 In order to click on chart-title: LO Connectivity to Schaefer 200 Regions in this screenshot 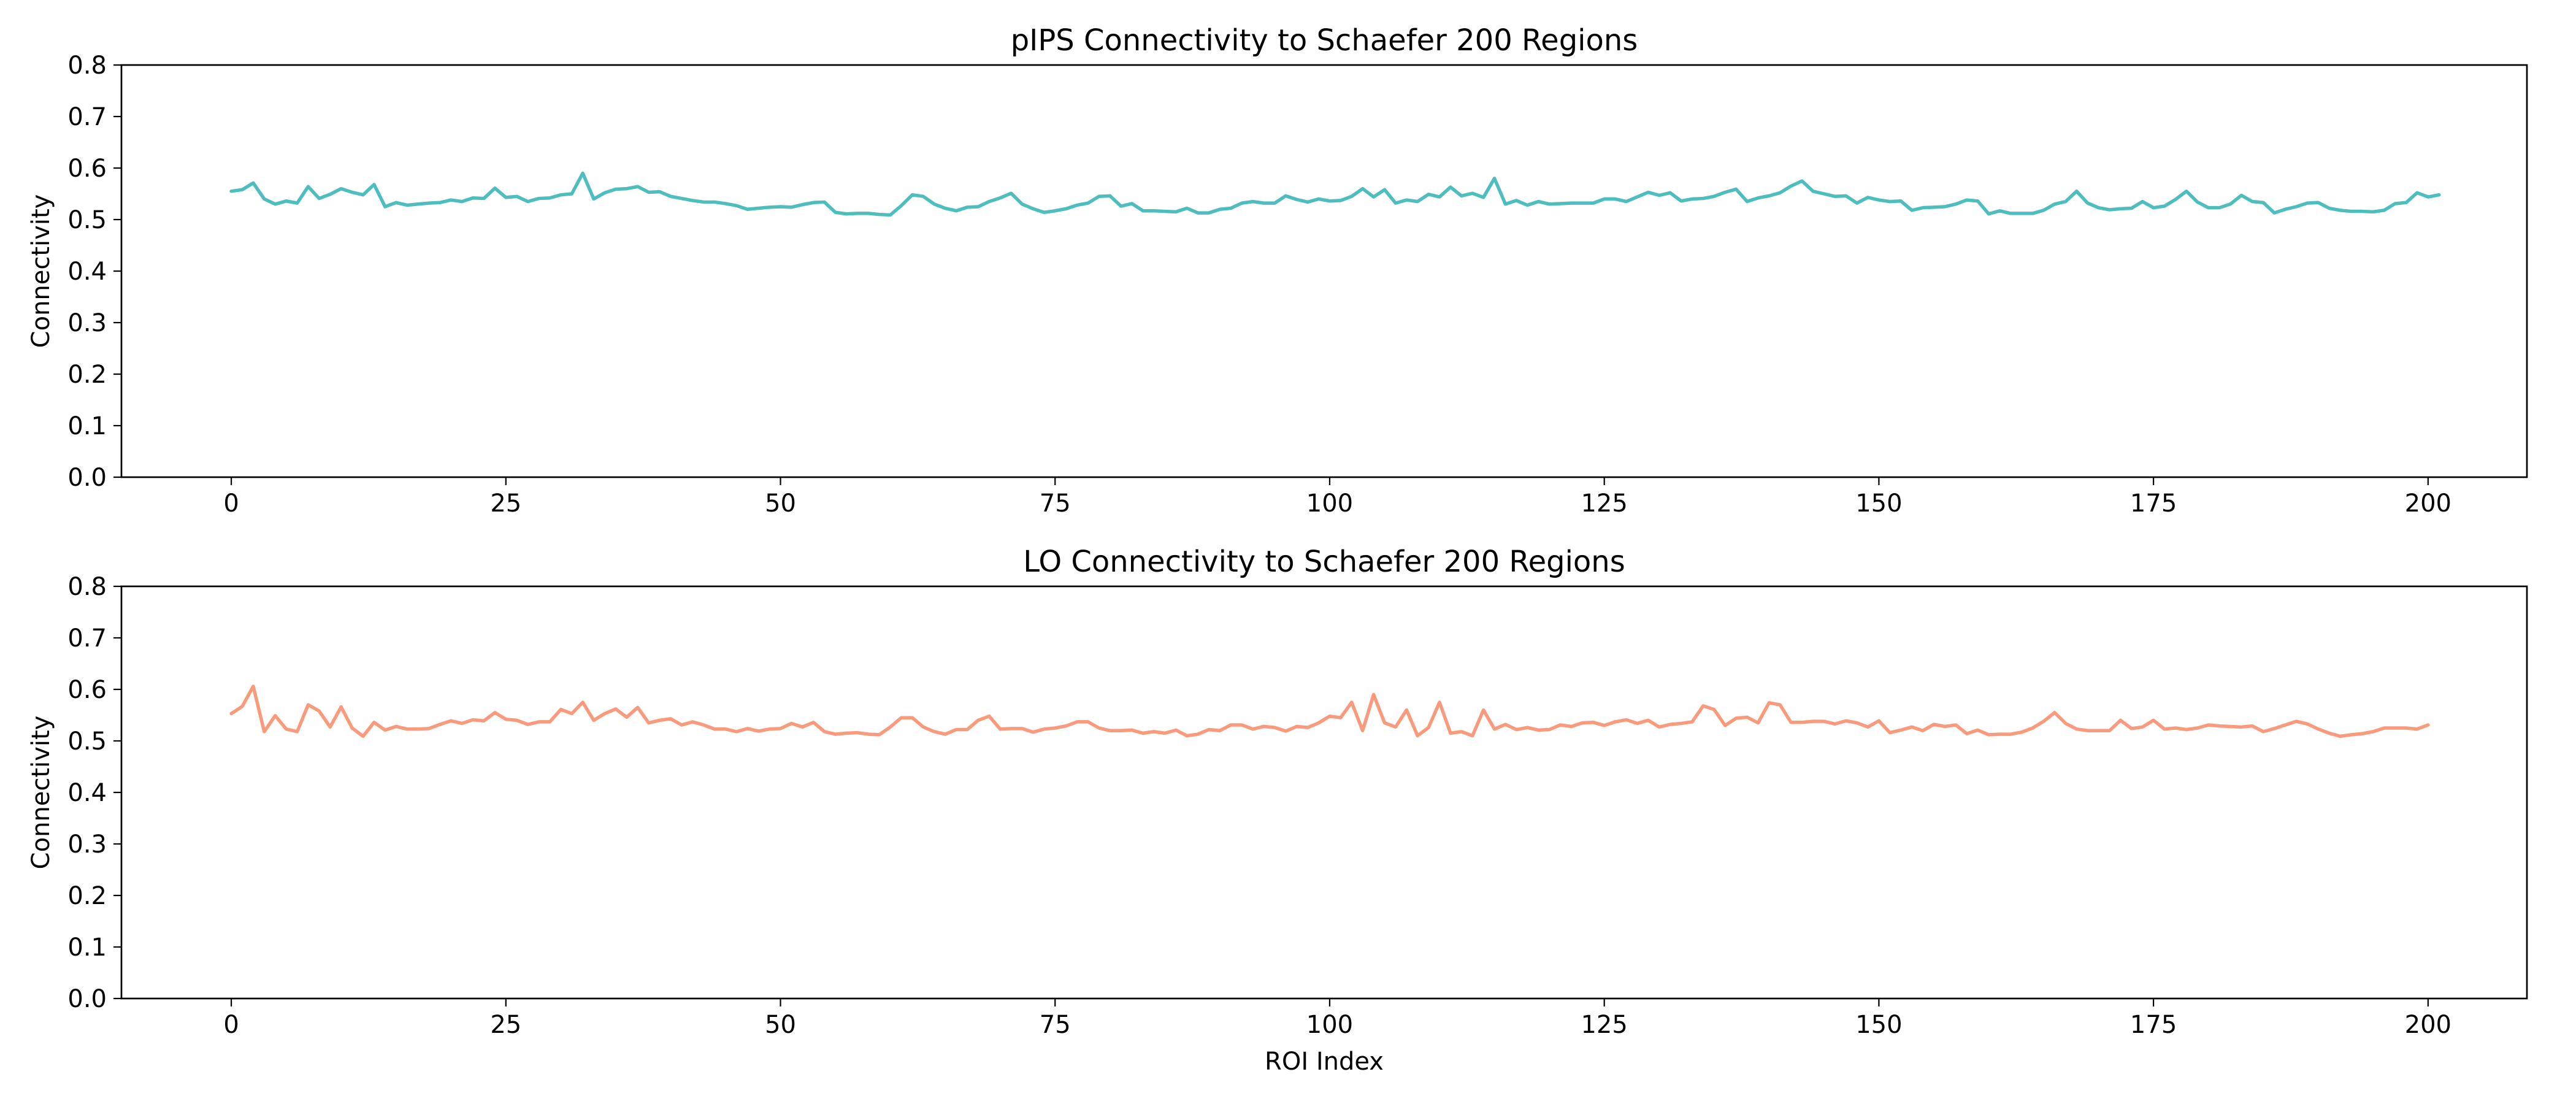, I will do `click(1324, 562)`.